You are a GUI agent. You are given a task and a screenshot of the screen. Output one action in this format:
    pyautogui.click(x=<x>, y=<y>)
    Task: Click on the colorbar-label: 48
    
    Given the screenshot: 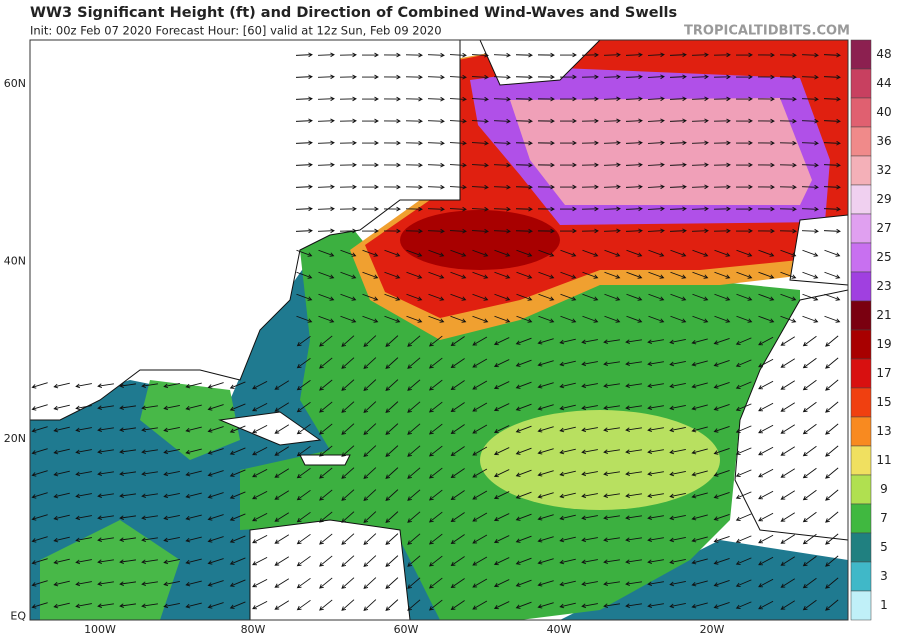 What is the action you would take?
    pyautogui.click(x=883, y=54)
    